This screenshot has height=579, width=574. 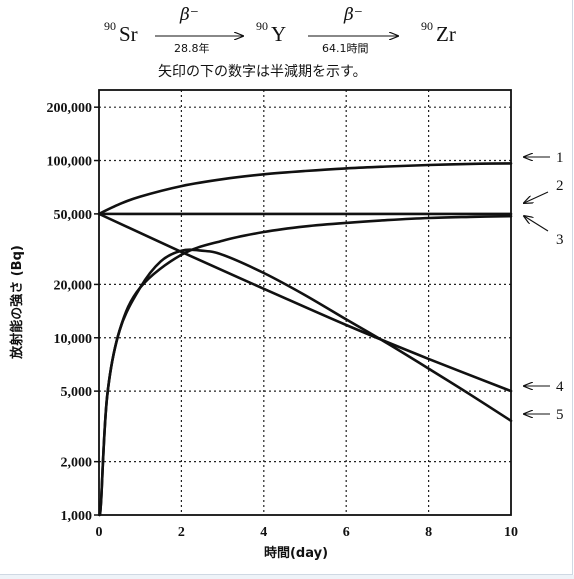 I want to click on y-tick-label: 20,000, so click(x=73, y=285).